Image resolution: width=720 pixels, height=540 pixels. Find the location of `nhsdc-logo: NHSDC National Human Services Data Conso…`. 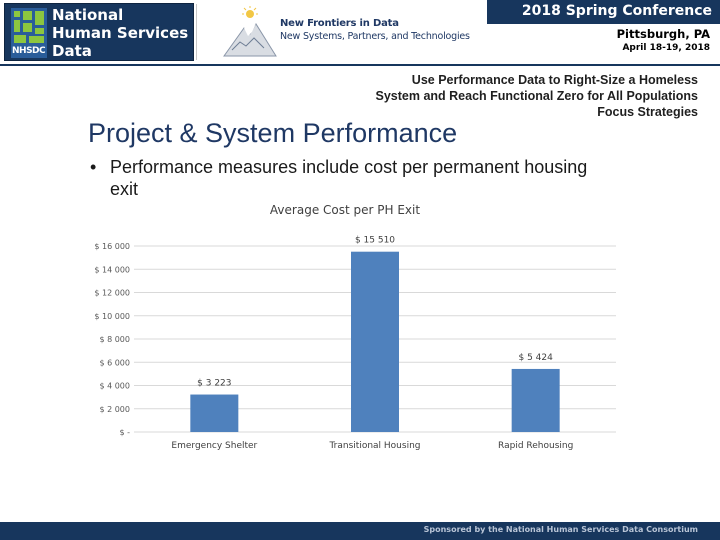

nhsdc-logo: NHSDC National Human Services Data Conso… is located at coordinates (99, 40).